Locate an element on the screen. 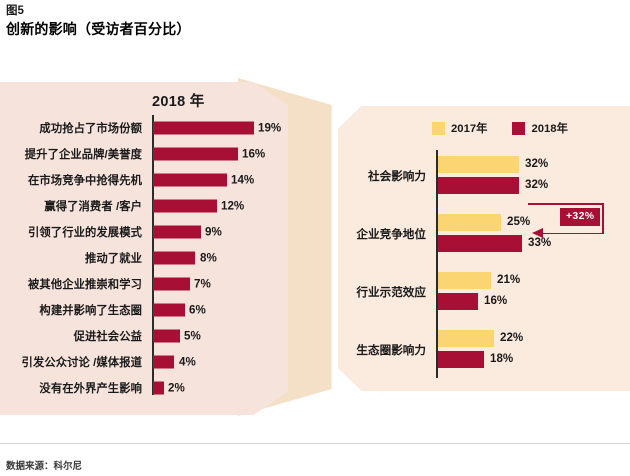  right-bar-value-2017: 21% is located at coordinates (509, 279).